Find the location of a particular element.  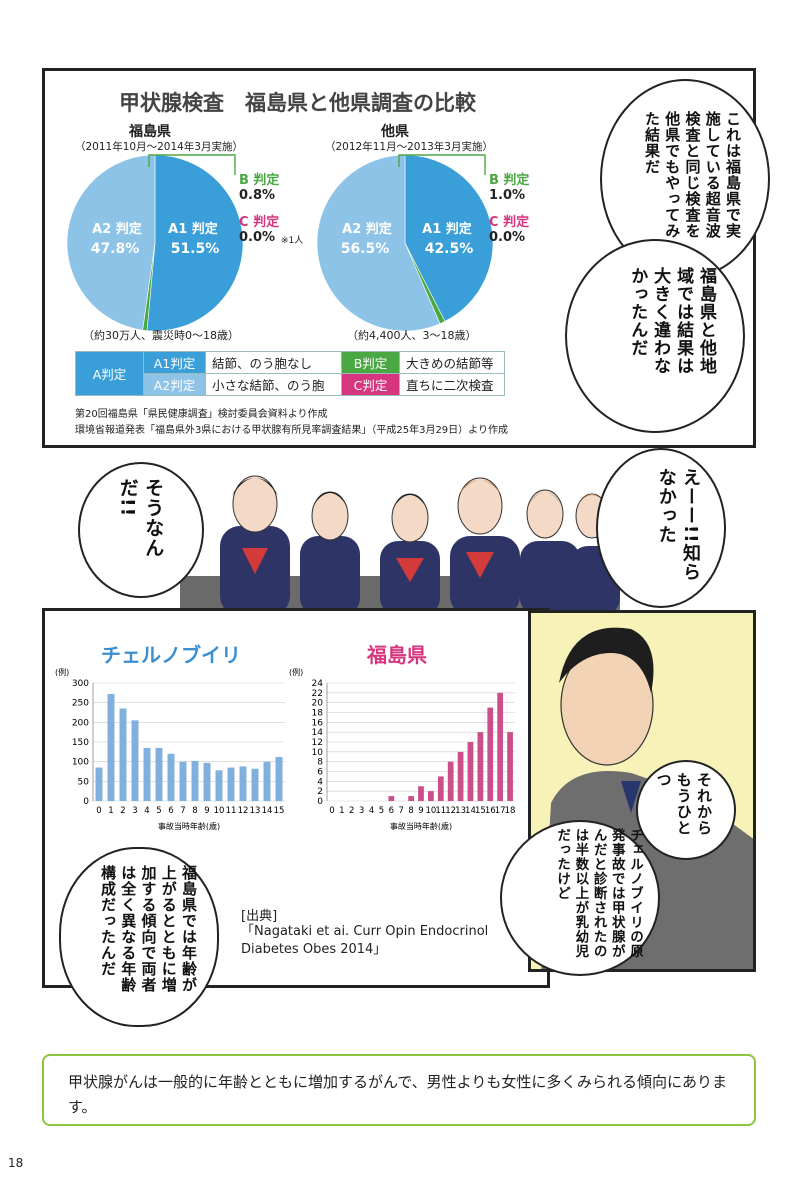

fukushima-a2-value: 47.8% is located at coordinates (115, 249).